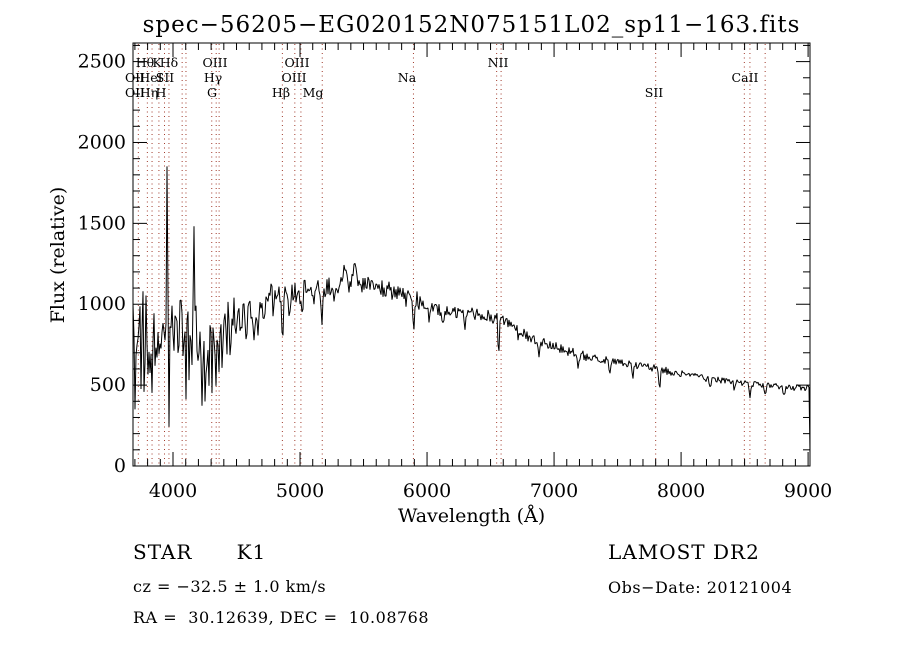 The width and height of the screenshot is (900, 650). Describe the element at coordinates (161, 92) in the screenshot. I see `marker-label: H` at that location.